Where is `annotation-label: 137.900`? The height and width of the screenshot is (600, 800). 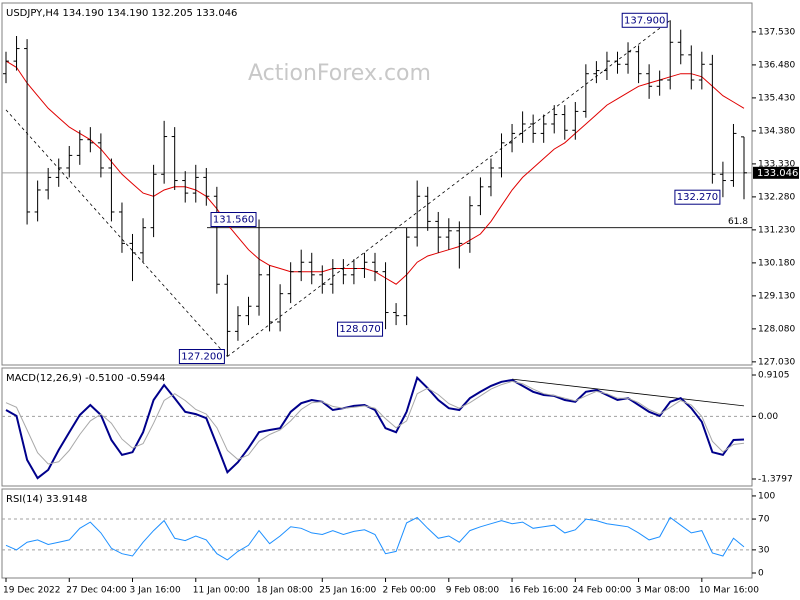 annotation-label: 137.900 is located at coordinates (644, 20).